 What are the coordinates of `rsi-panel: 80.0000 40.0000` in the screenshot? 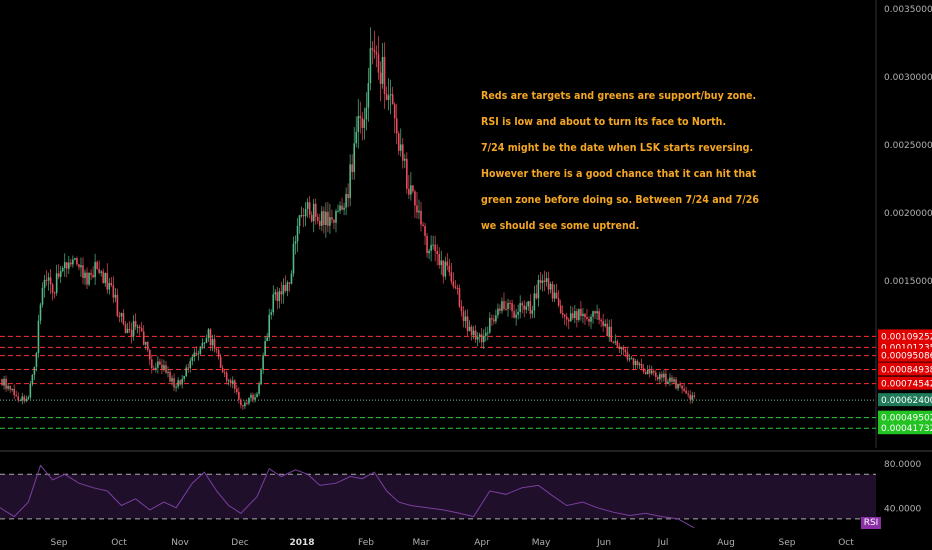 It's located at (460, 494).